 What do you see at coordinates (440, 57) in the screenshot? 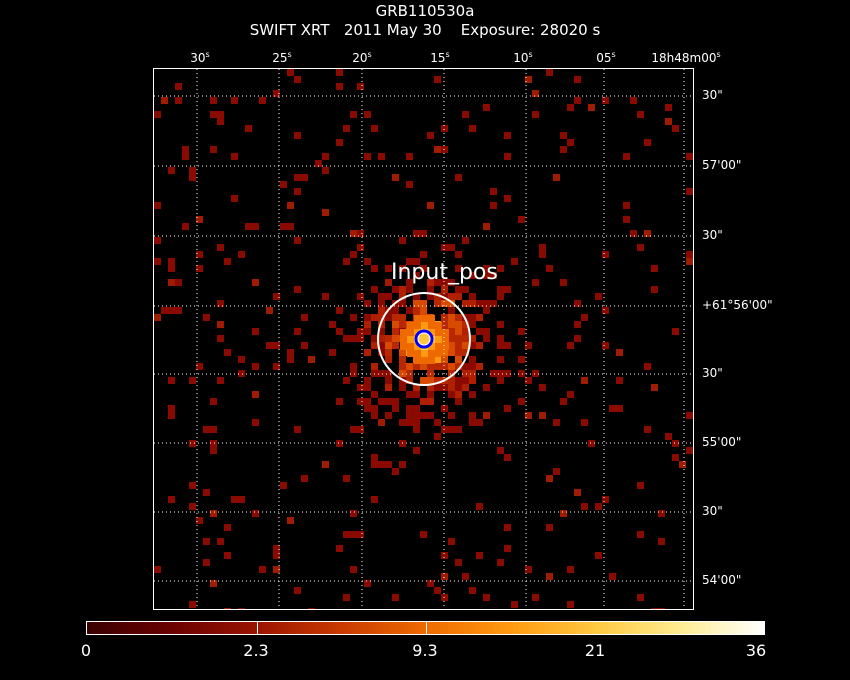
I see `ra-tick-label: 15s` at bounding box center [440, 57].